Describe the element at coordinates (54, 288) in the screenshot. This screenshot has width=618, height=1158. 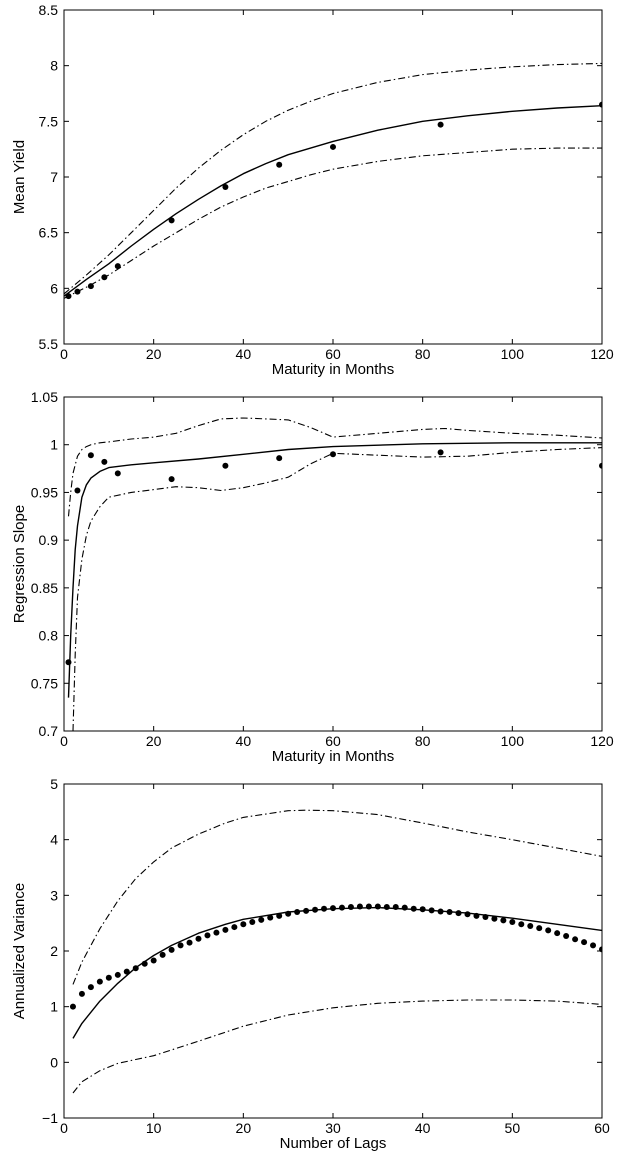
I see `y-tick-label: 6` at that location.